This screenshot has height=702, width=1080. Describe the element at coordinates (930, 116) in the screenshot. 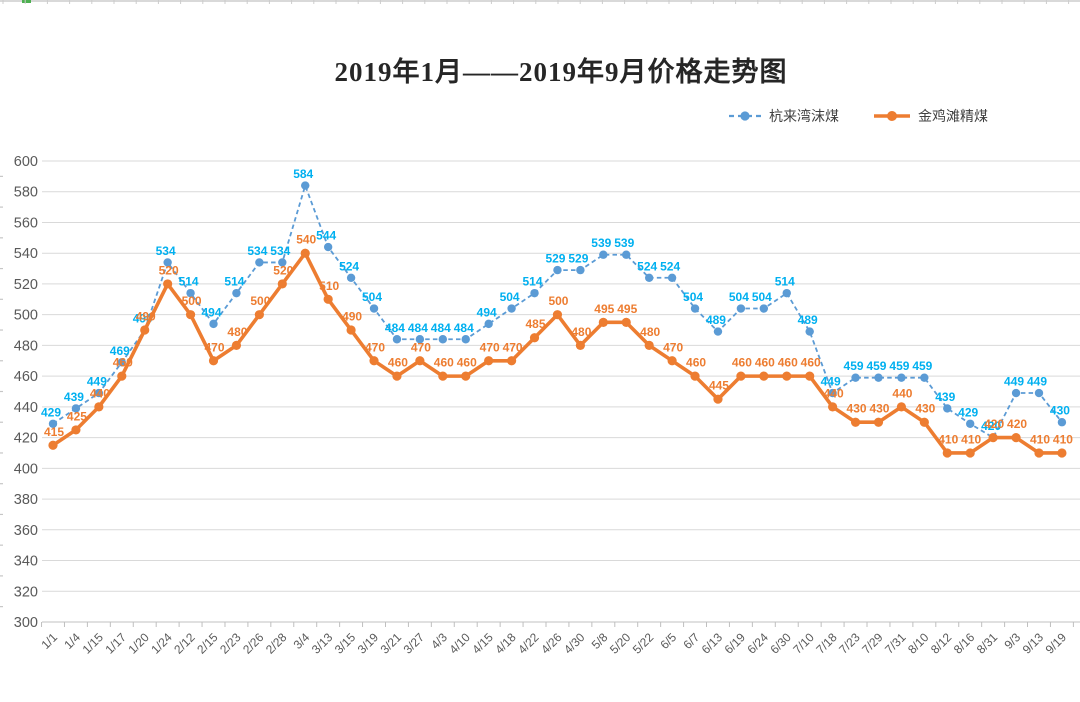

I see `legend-item-jinjitan: 金鸡滩精煤` at that location.